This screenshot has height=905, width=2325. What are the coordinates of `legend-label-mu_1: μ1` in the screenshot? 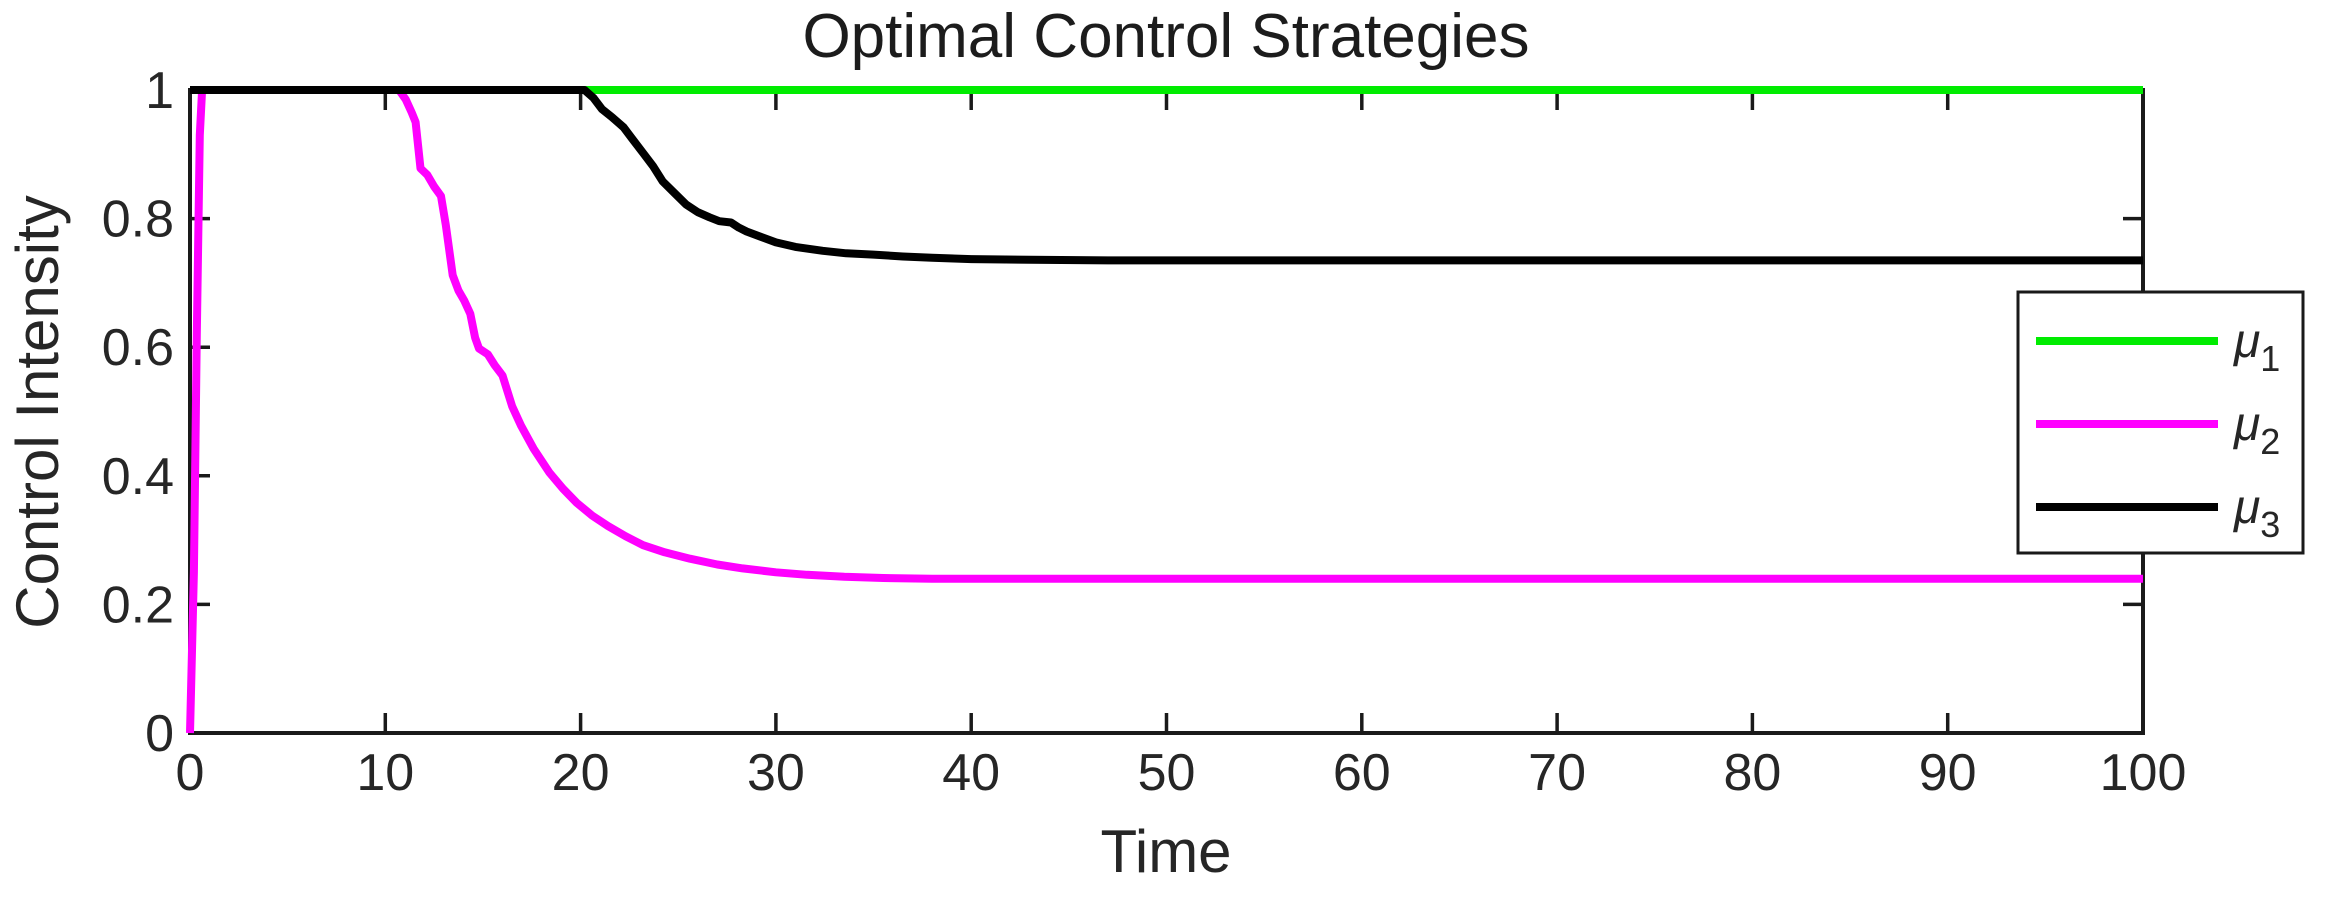 It's located at (2256, 347).